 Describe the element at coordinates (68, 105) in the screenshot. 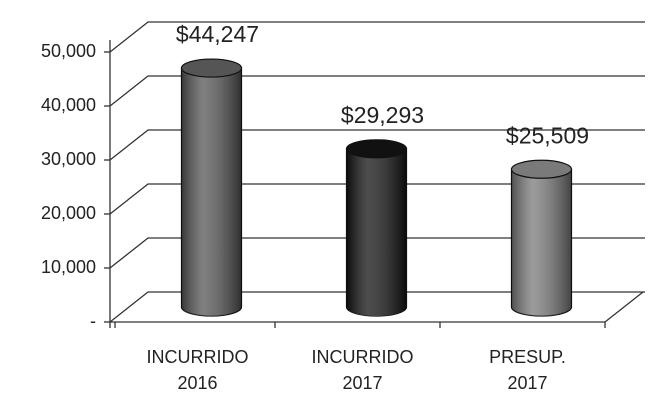

I see `y-tick-label: 40,000` at that location.